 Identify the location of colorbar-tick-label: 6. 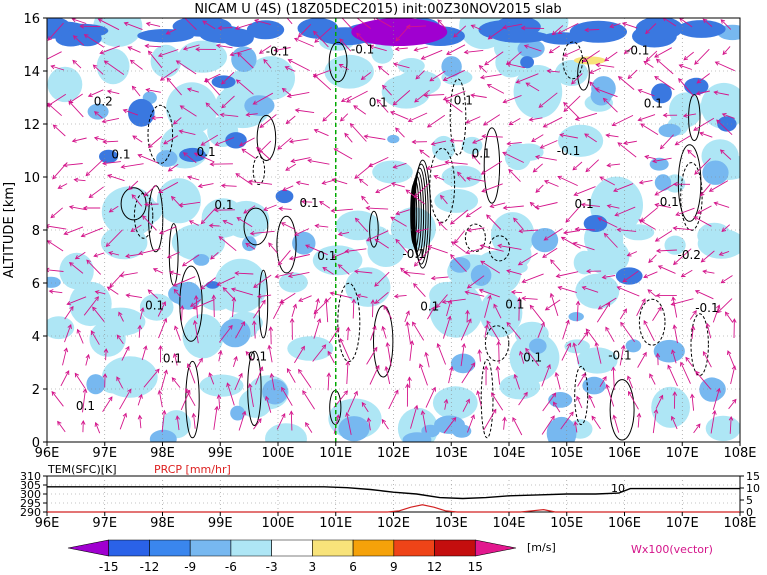
(353, 567).